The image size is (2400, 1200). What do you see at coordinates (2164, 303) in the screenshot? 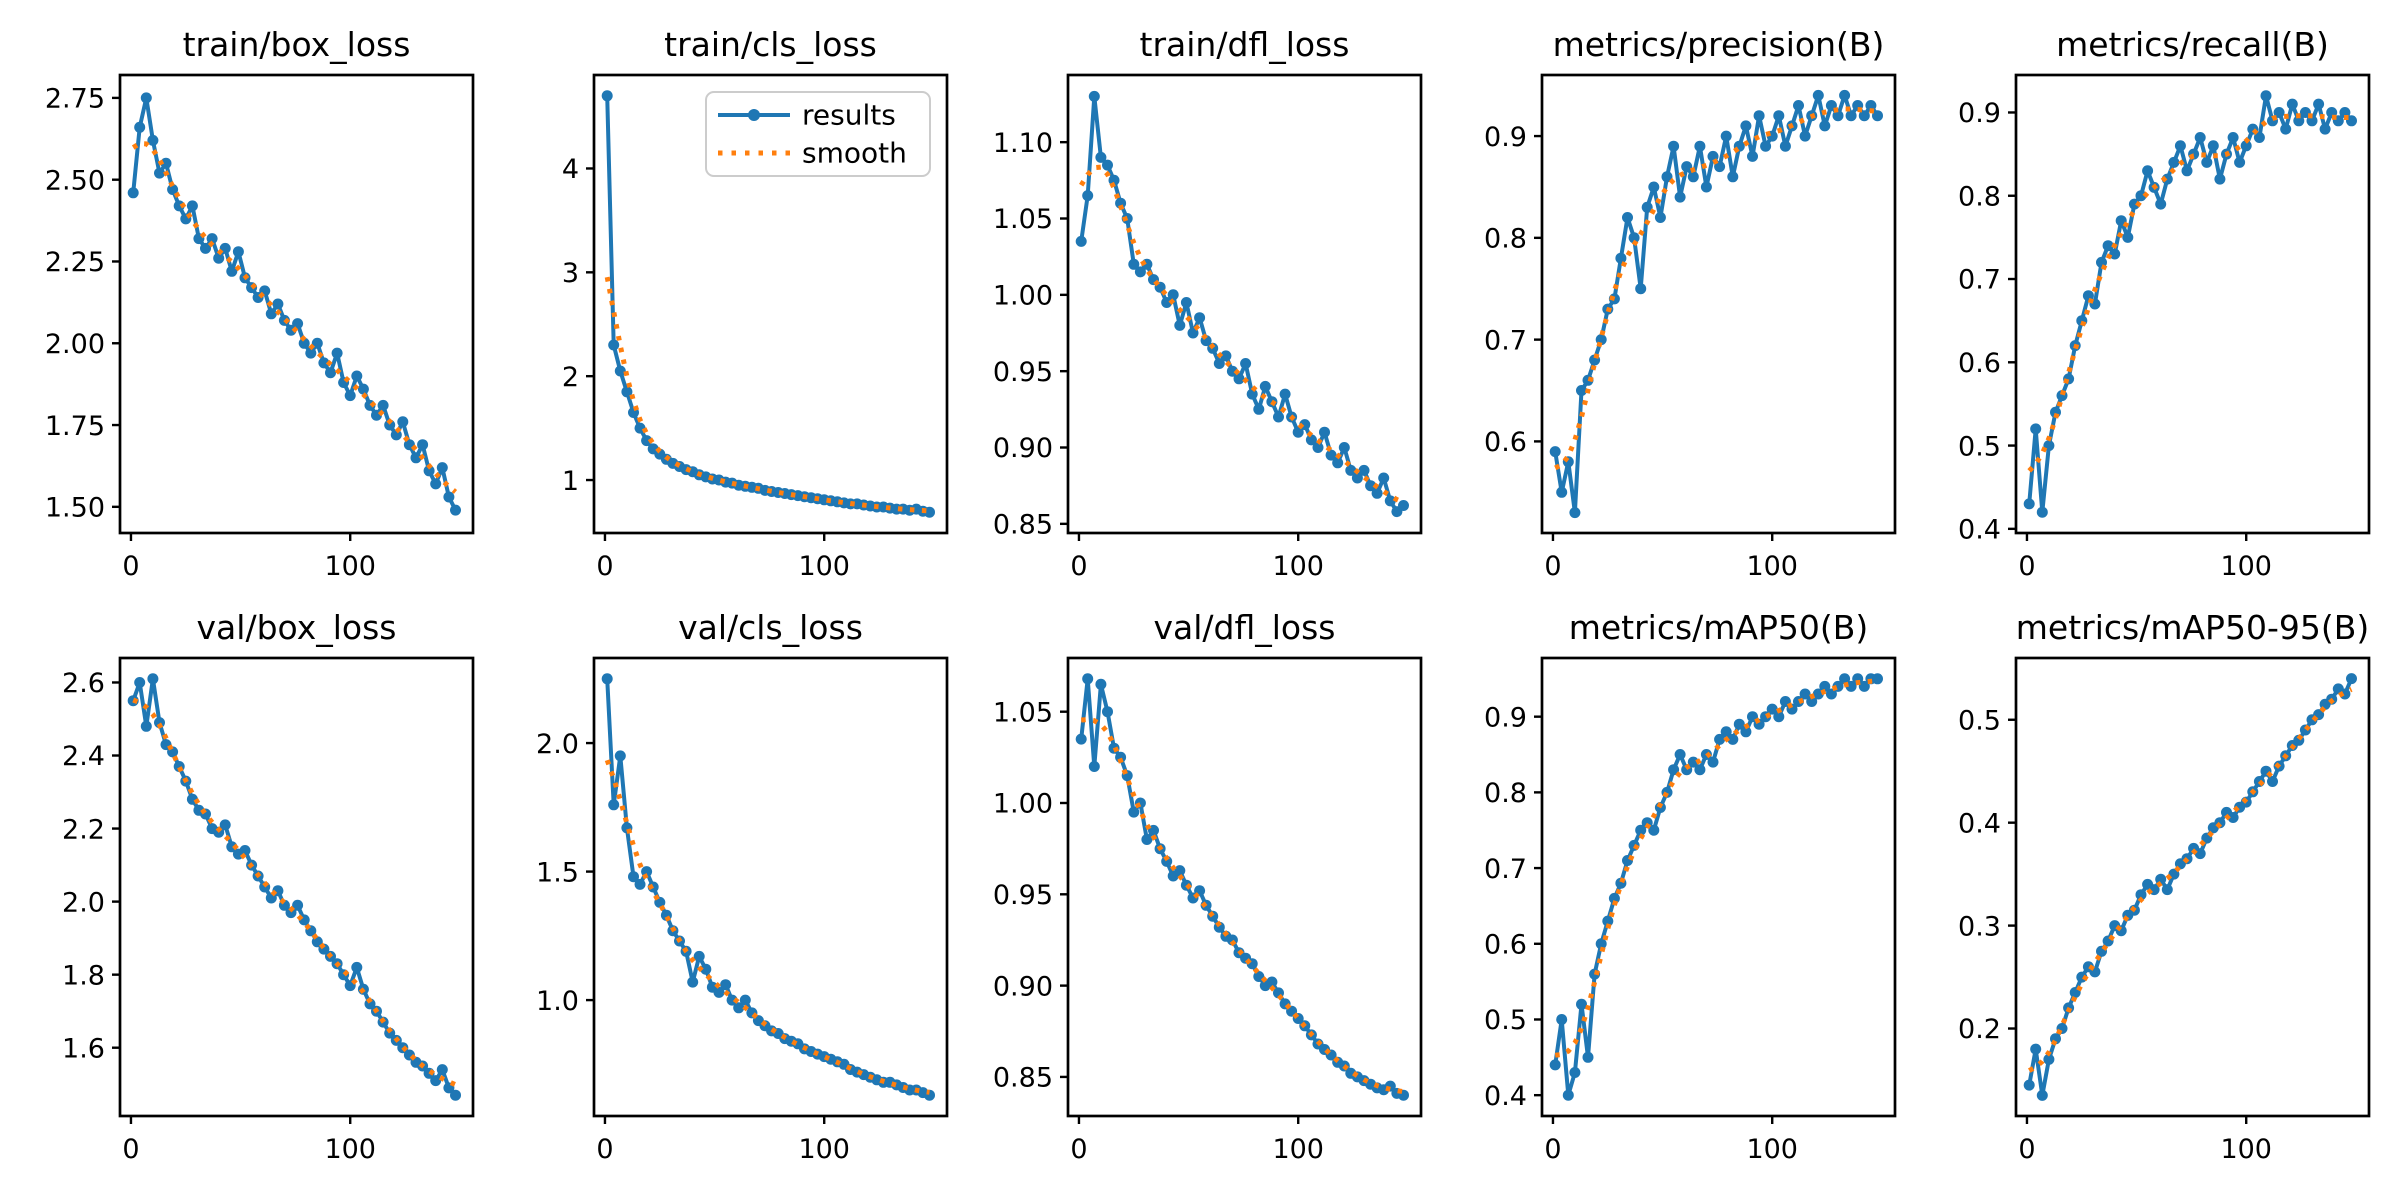
I see `subplot-metrics/recall(B): 0.4 0.5 0.6 0.7 0.8 0.9 0 100 metrics/recall(B)` at bounding box center [2164, 303].